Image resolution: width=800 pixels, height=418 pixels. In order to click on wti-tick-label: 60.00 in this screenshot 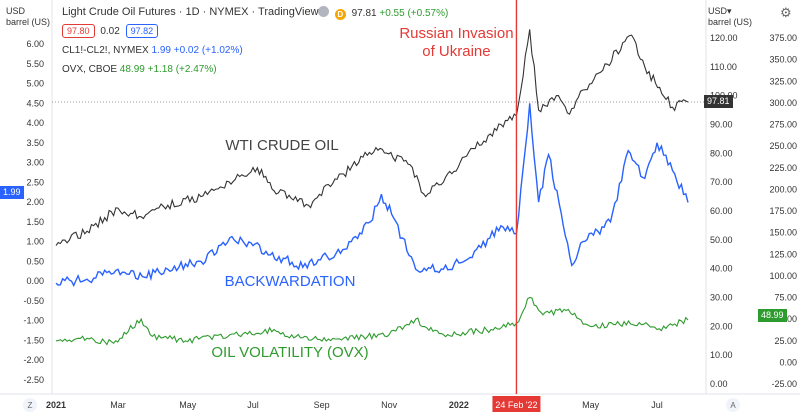, I will do `click(721, 211)`.